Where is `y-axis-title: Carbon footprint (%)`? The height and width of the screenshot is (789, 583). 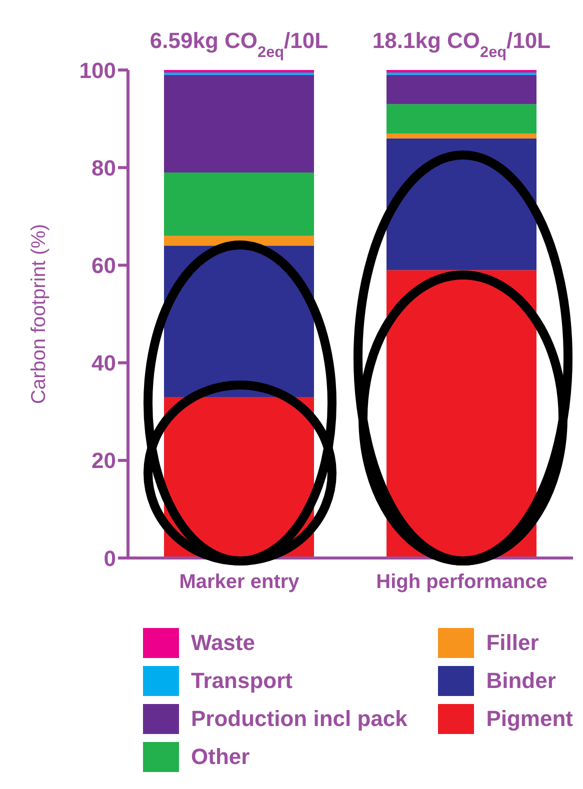
y-axis-title: Carbon footprint (%) is located at coordinates (39, 314).